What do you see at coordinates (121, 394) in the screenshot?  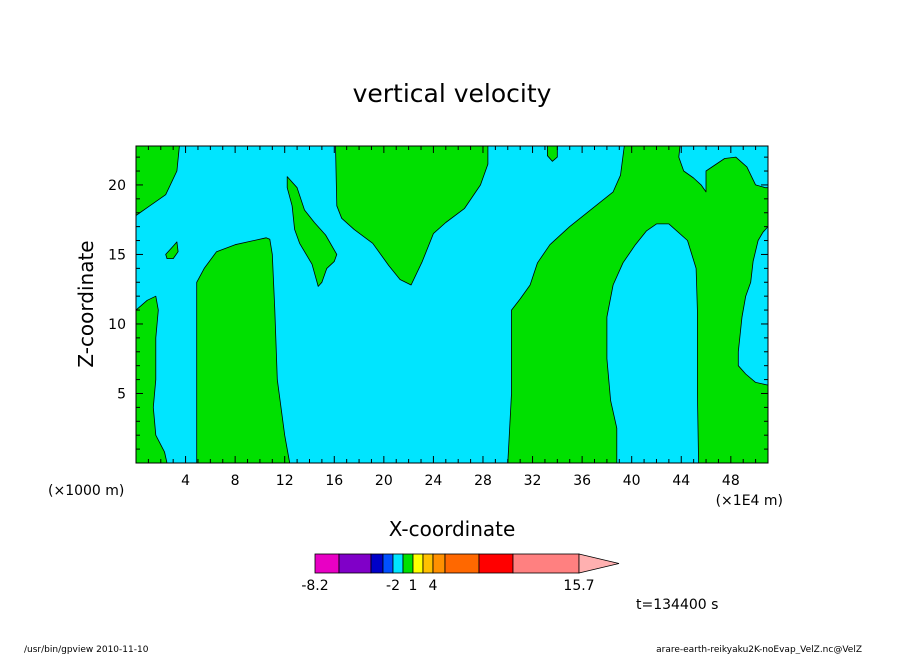 I see `y-tick-label: 5` at bounding box center [121, 394].